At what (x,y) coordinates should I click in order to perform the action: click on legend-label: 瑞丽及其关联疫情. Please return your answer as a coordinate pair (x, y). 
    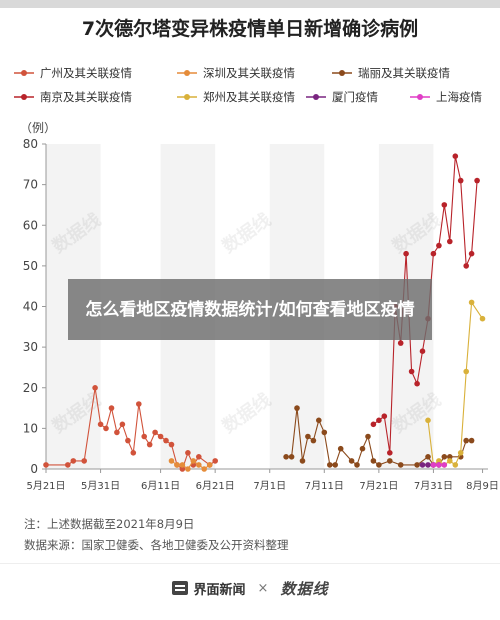
    Looking at the image, I should click on (404, 73).